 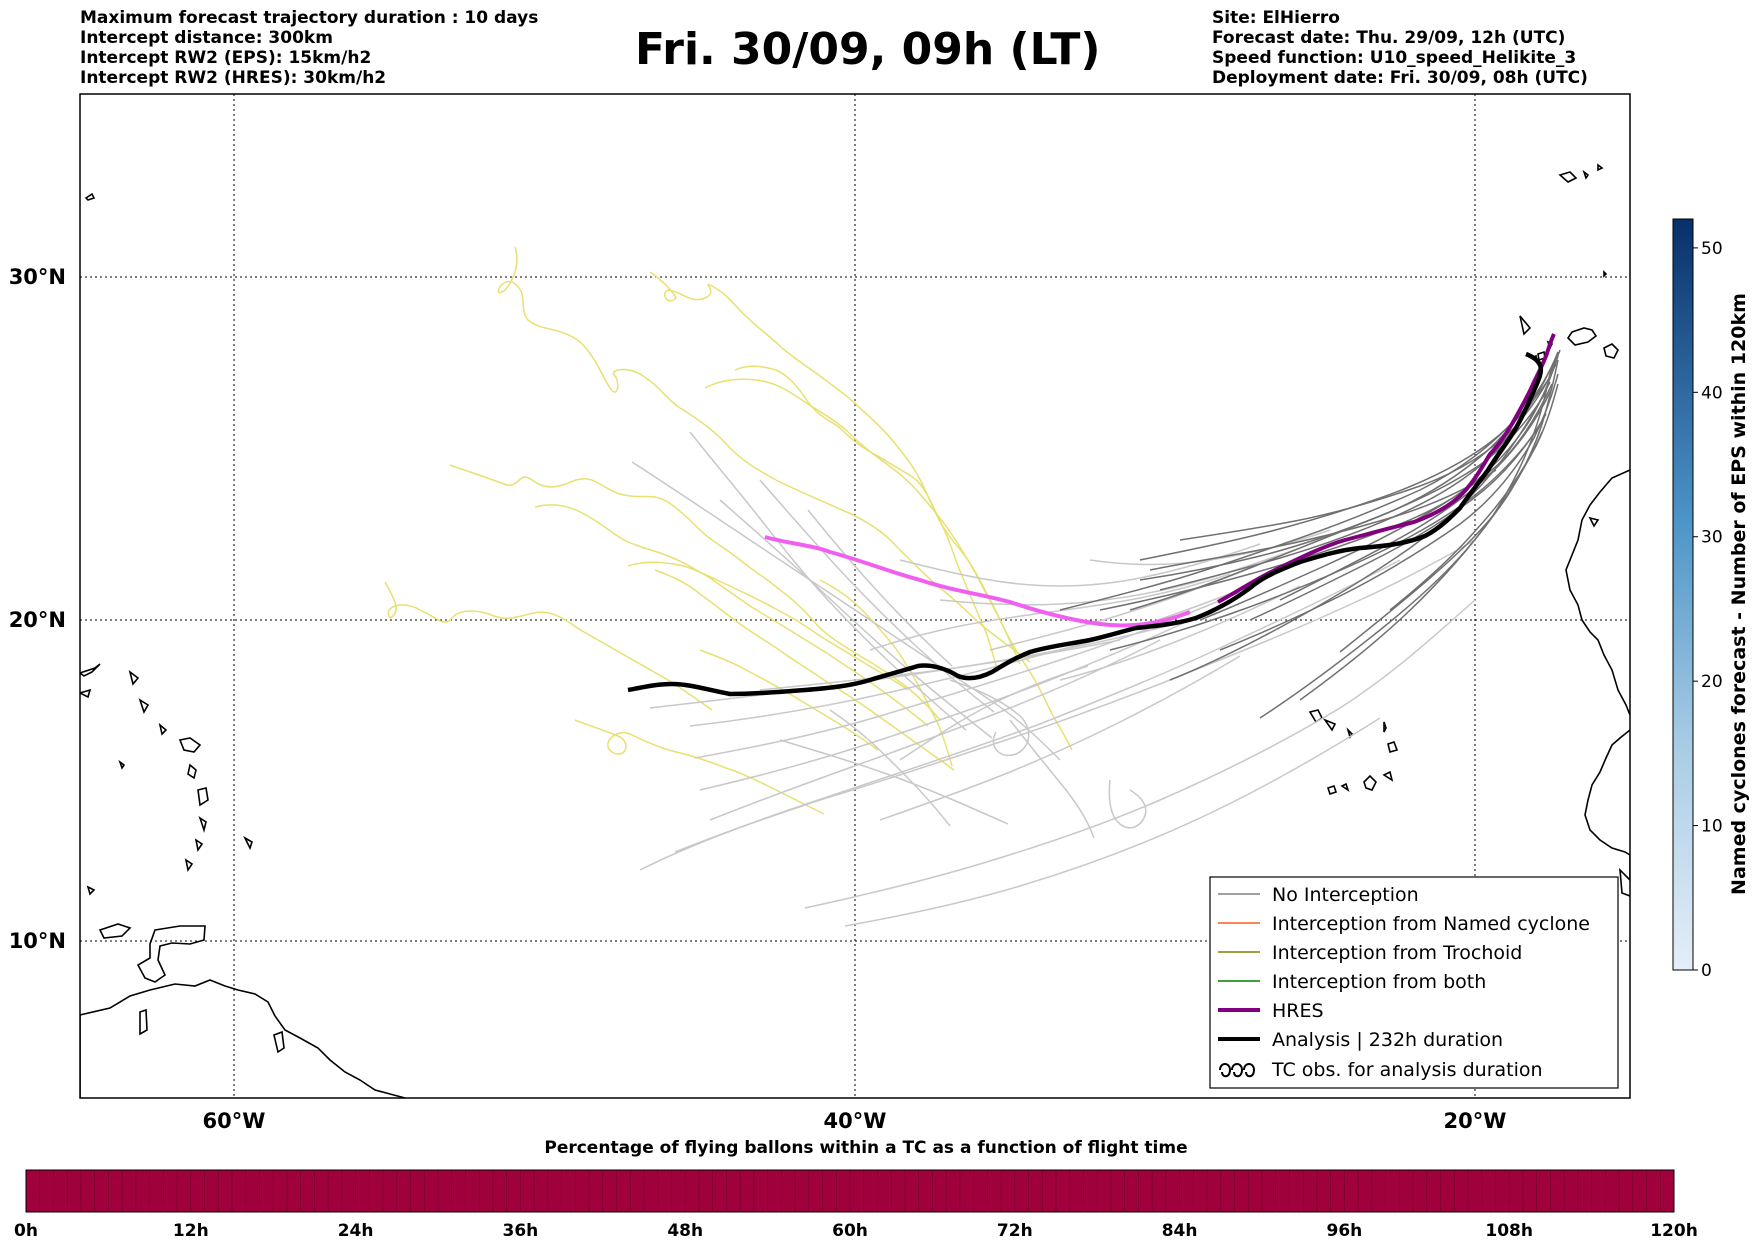 What do you see at coordinates (1400, 78) in the screenshot?
I see `deployment-date-text: Deployment date: Fri. 30/09, 08h (UTC)` at bounding box center [1400, 78].